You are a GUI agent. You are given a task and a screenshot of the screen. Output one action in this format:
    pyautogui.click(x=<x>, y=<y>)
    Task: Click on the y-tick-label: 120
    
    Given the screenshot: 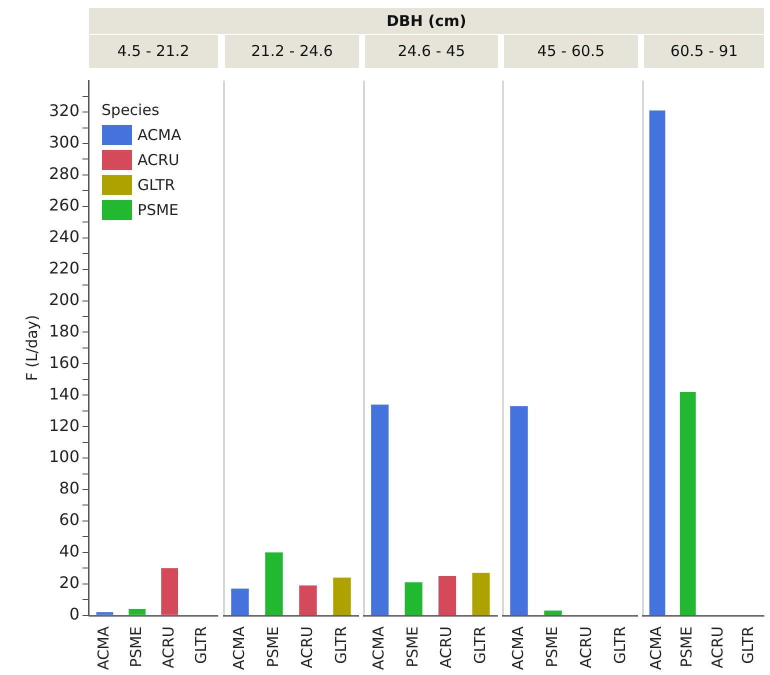 What is the action you would take?
    pyautogui.click(x=64, y=425)
    